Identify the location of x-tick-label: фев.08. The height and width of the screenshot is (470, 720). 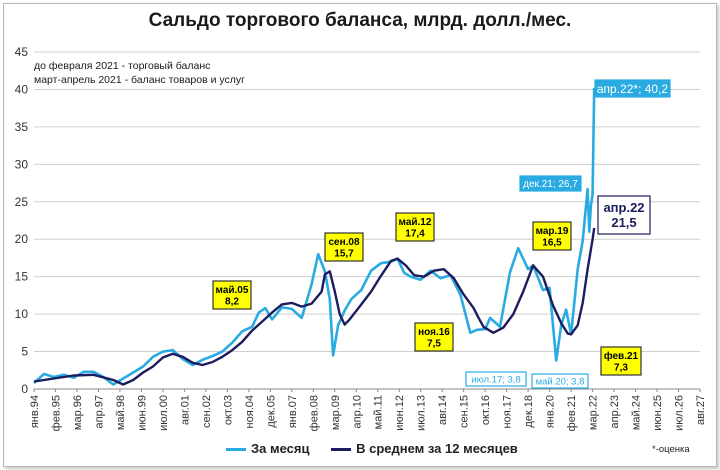
(314, 413).